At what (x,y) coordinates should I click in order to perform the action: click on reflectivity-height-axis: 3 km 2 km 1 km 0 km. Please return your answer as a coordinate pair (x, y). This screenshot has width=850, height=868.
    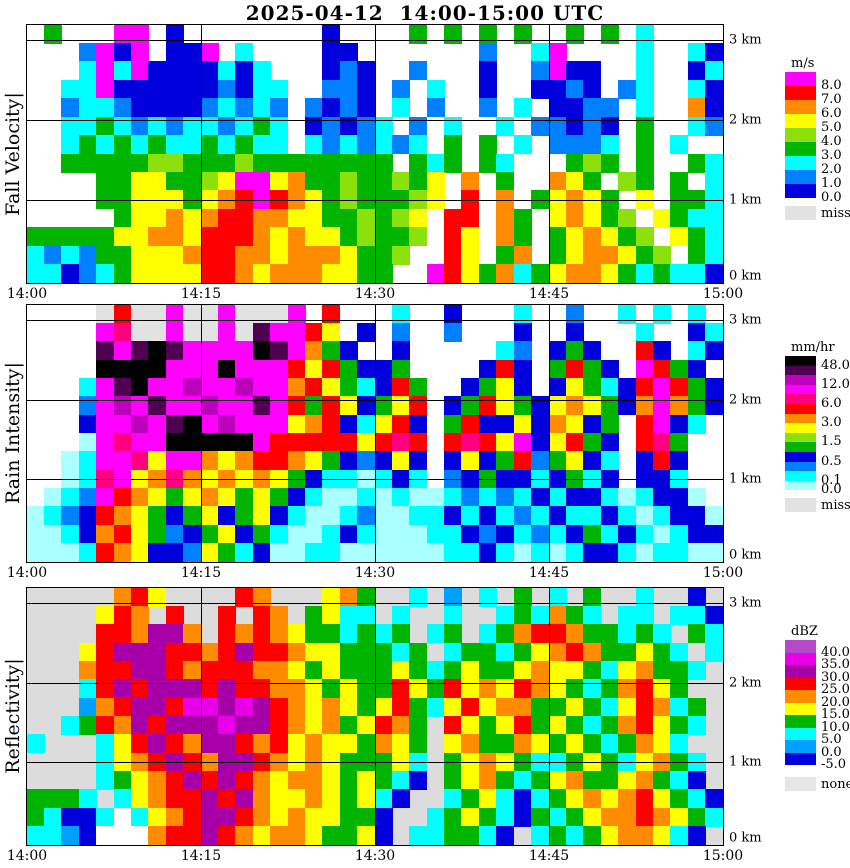
    Looking at the image, I should click on (751, 716).